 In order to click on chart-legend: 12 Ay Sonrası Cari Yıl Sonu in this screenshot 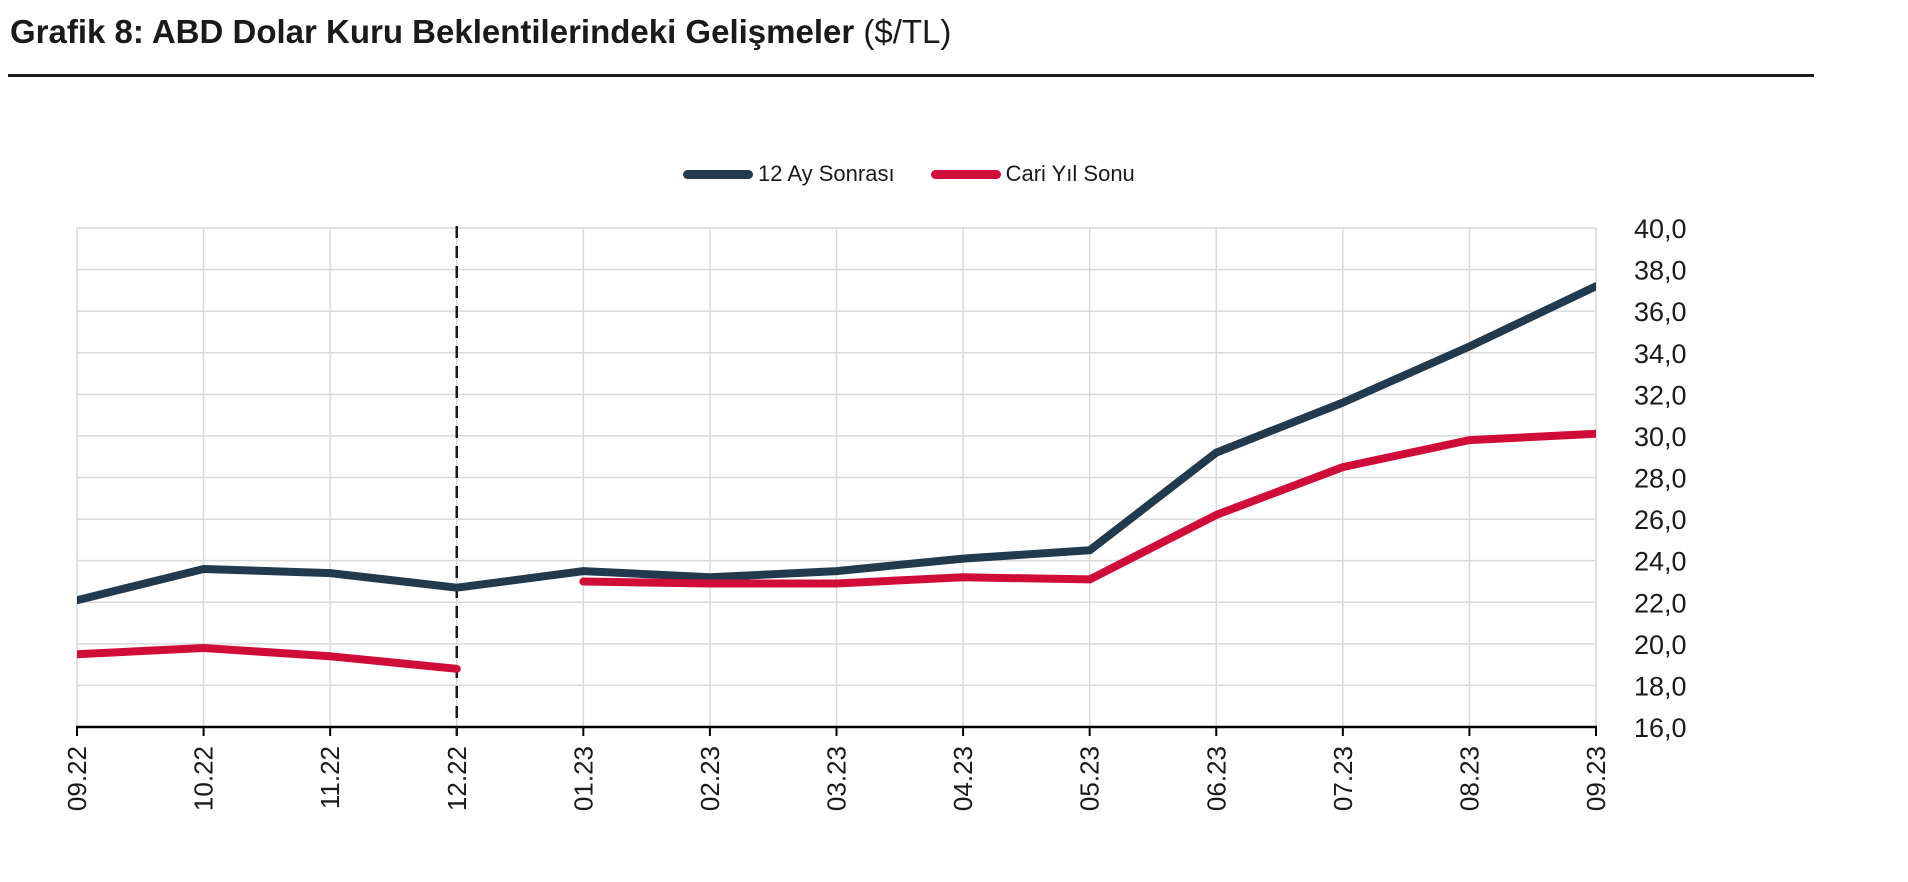, I will do `click(909, 174)`.